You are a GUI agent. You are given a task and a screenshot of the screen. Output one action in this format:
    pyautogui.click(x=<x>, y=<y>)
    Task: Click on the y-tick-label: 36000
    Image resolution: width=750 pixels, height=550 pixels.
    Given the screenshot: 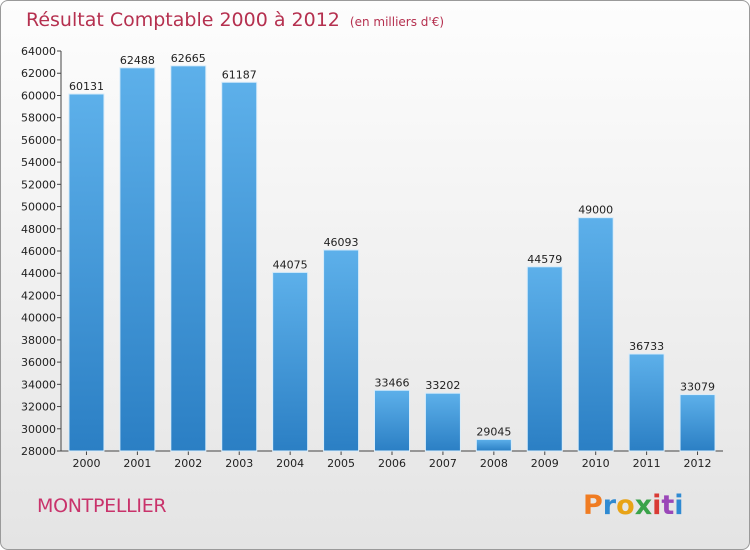 What is the action you would take?
    pyautogui.click(x=38, y=362)
    